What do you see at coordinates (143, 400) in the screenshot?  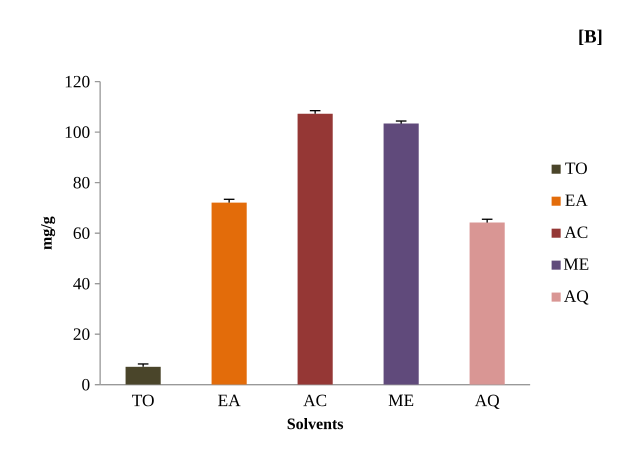 I see `x-tick-label: TO` at bounding box center [143, 400].